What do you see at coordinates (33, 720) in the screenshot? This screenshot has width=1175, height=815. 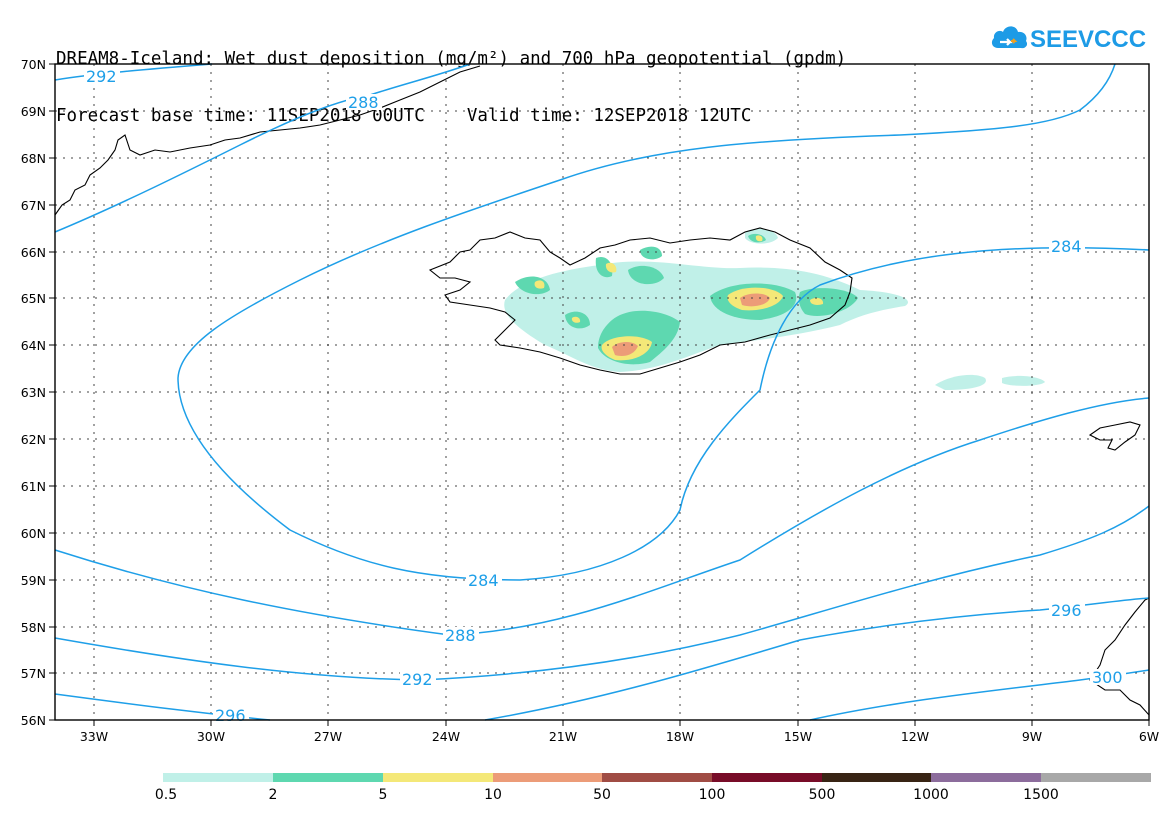 I see `lat-label: 56N` at bounding box center [33, 720].